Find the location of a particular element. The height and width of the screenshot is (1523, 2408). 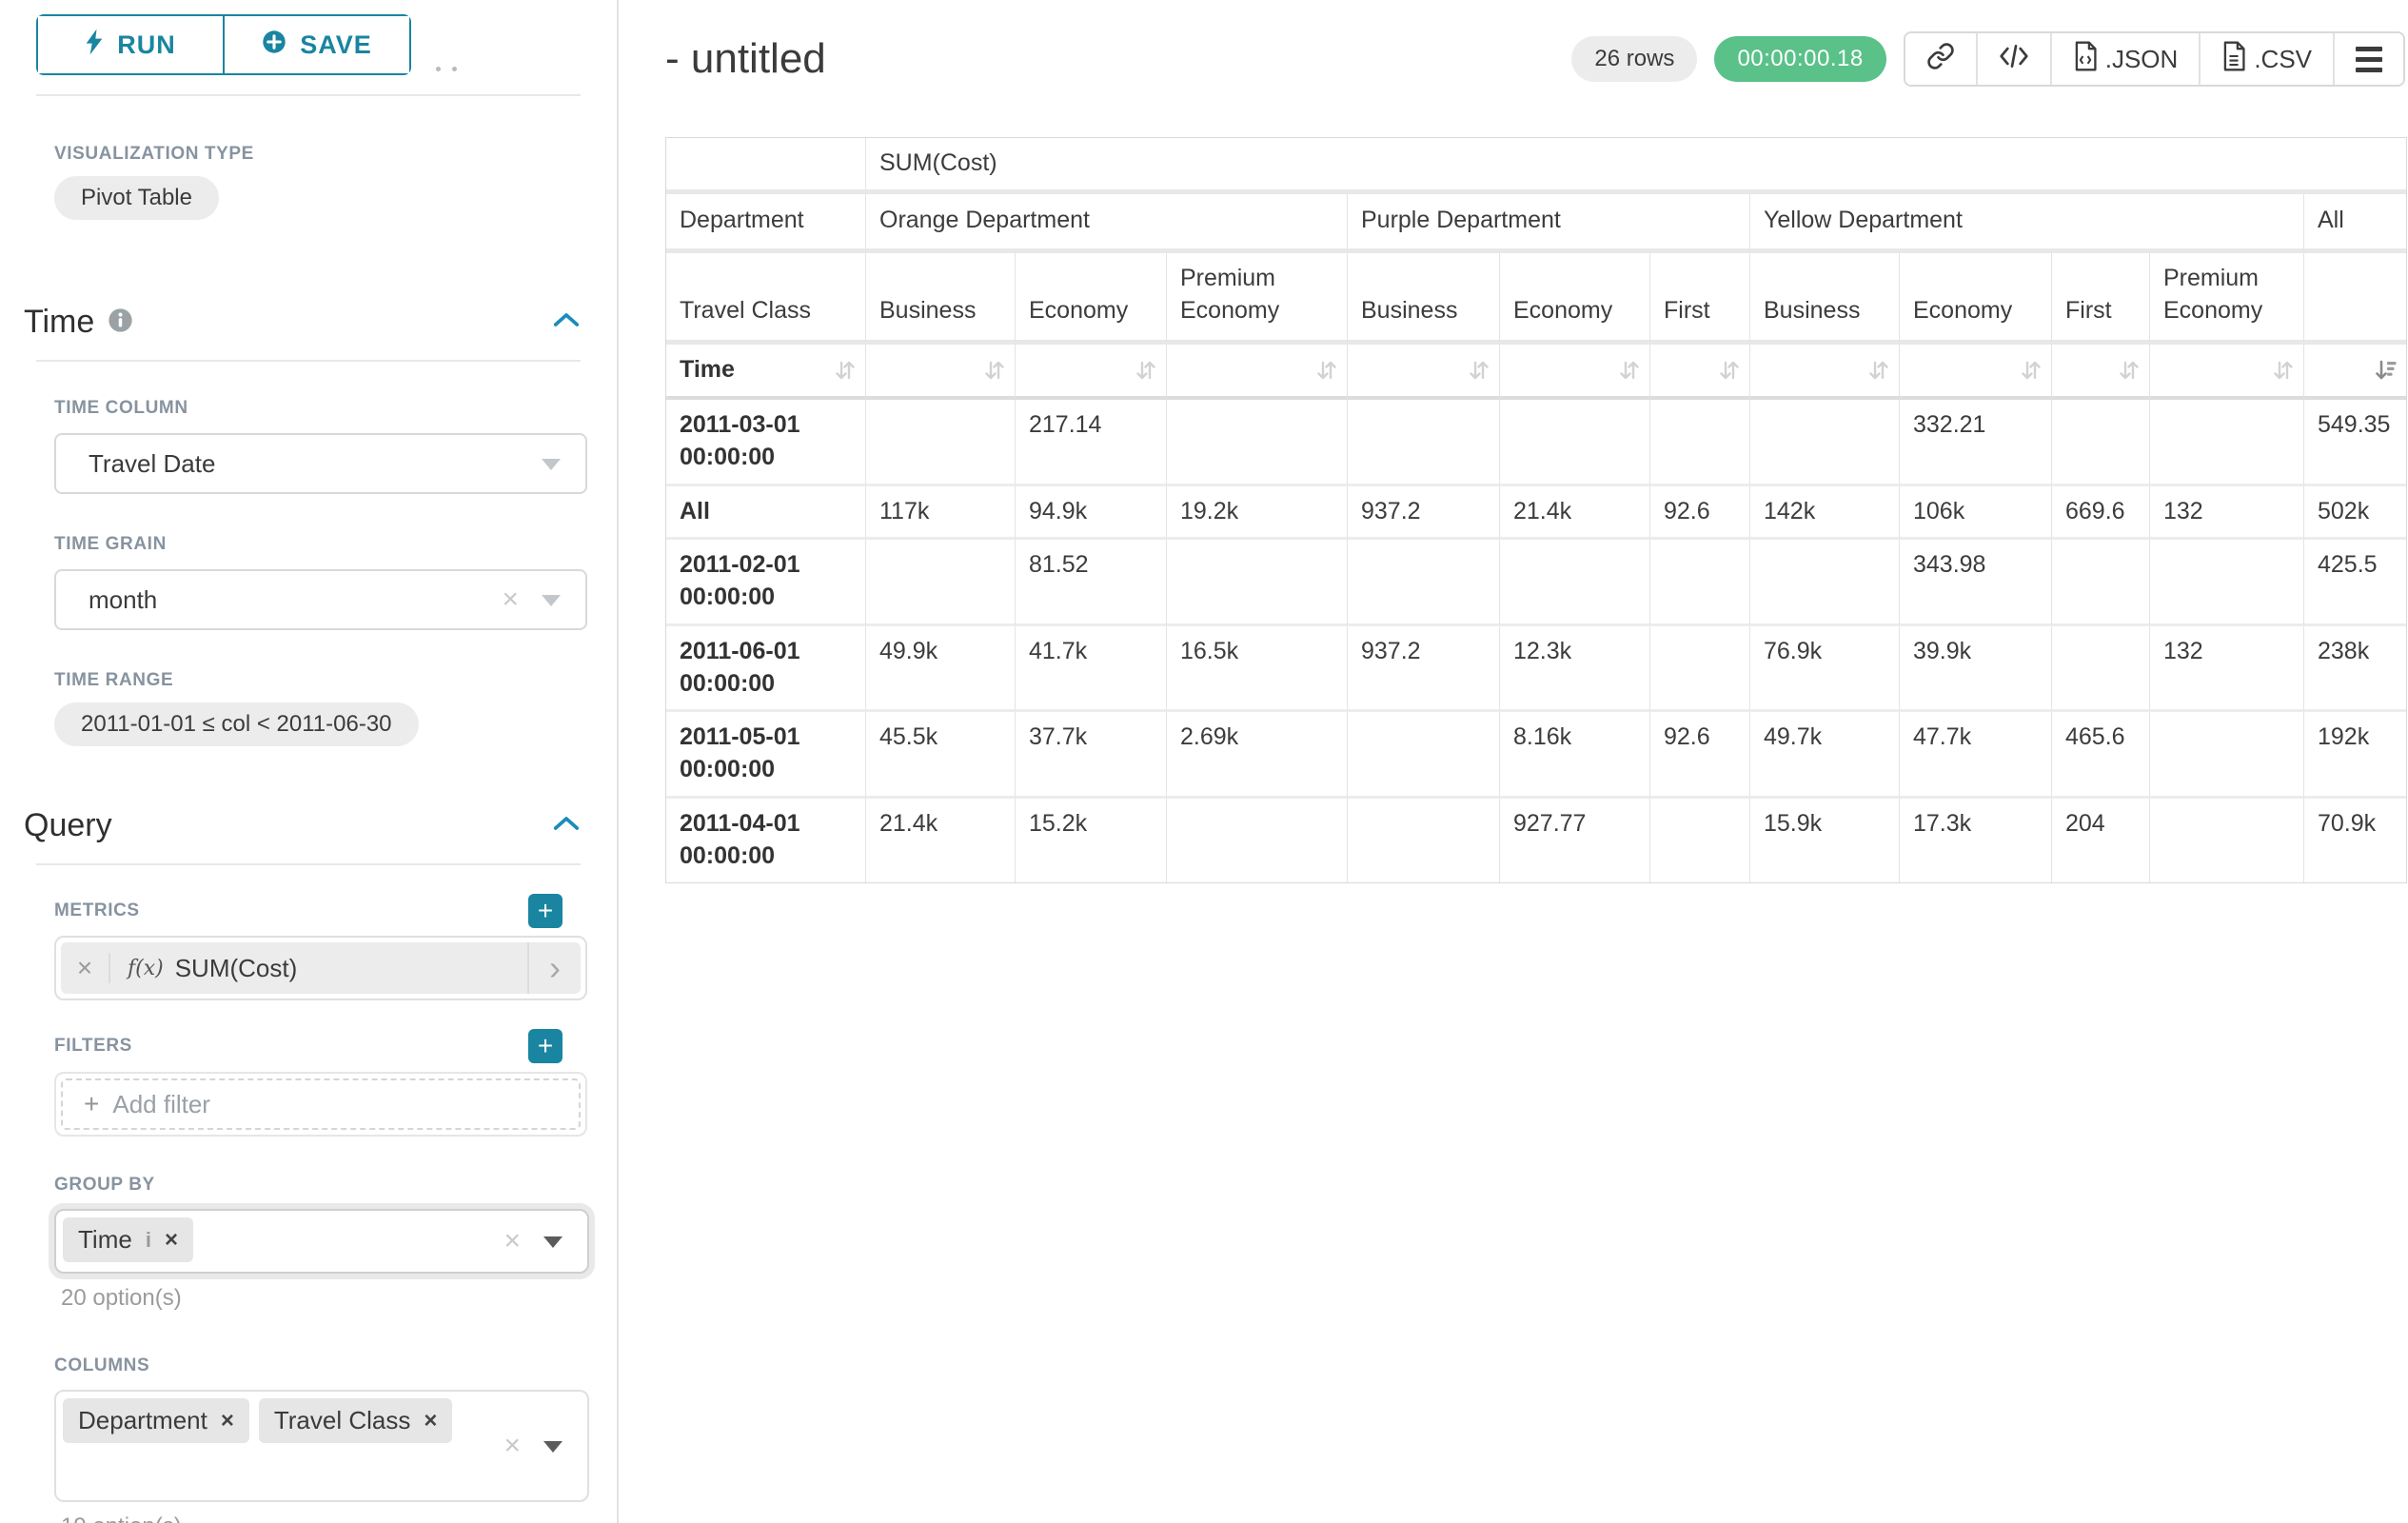

add-metric-button: + is located at coordinates (545, 911).